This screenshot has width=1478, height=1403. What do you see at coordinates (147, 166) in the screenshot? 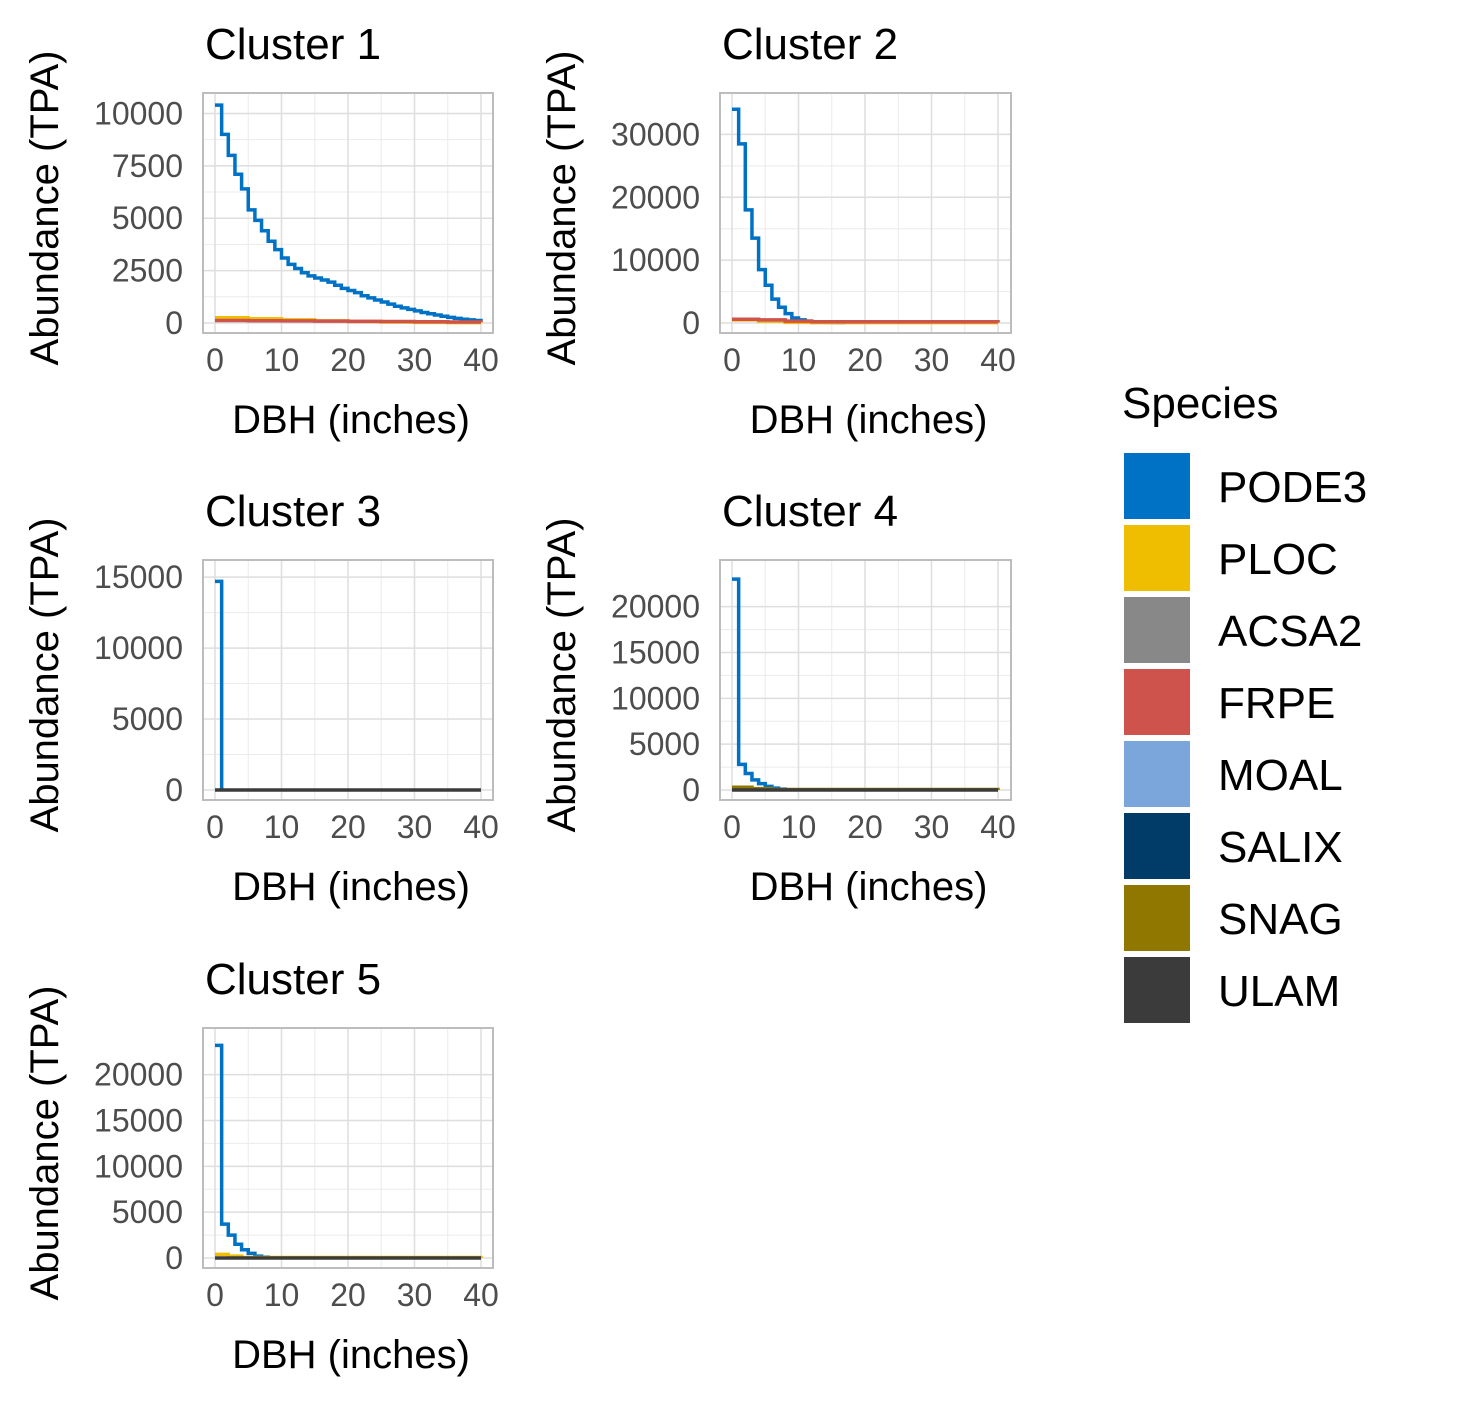
I see `y-tick-label: 7500` at bounding box center [147, 166].